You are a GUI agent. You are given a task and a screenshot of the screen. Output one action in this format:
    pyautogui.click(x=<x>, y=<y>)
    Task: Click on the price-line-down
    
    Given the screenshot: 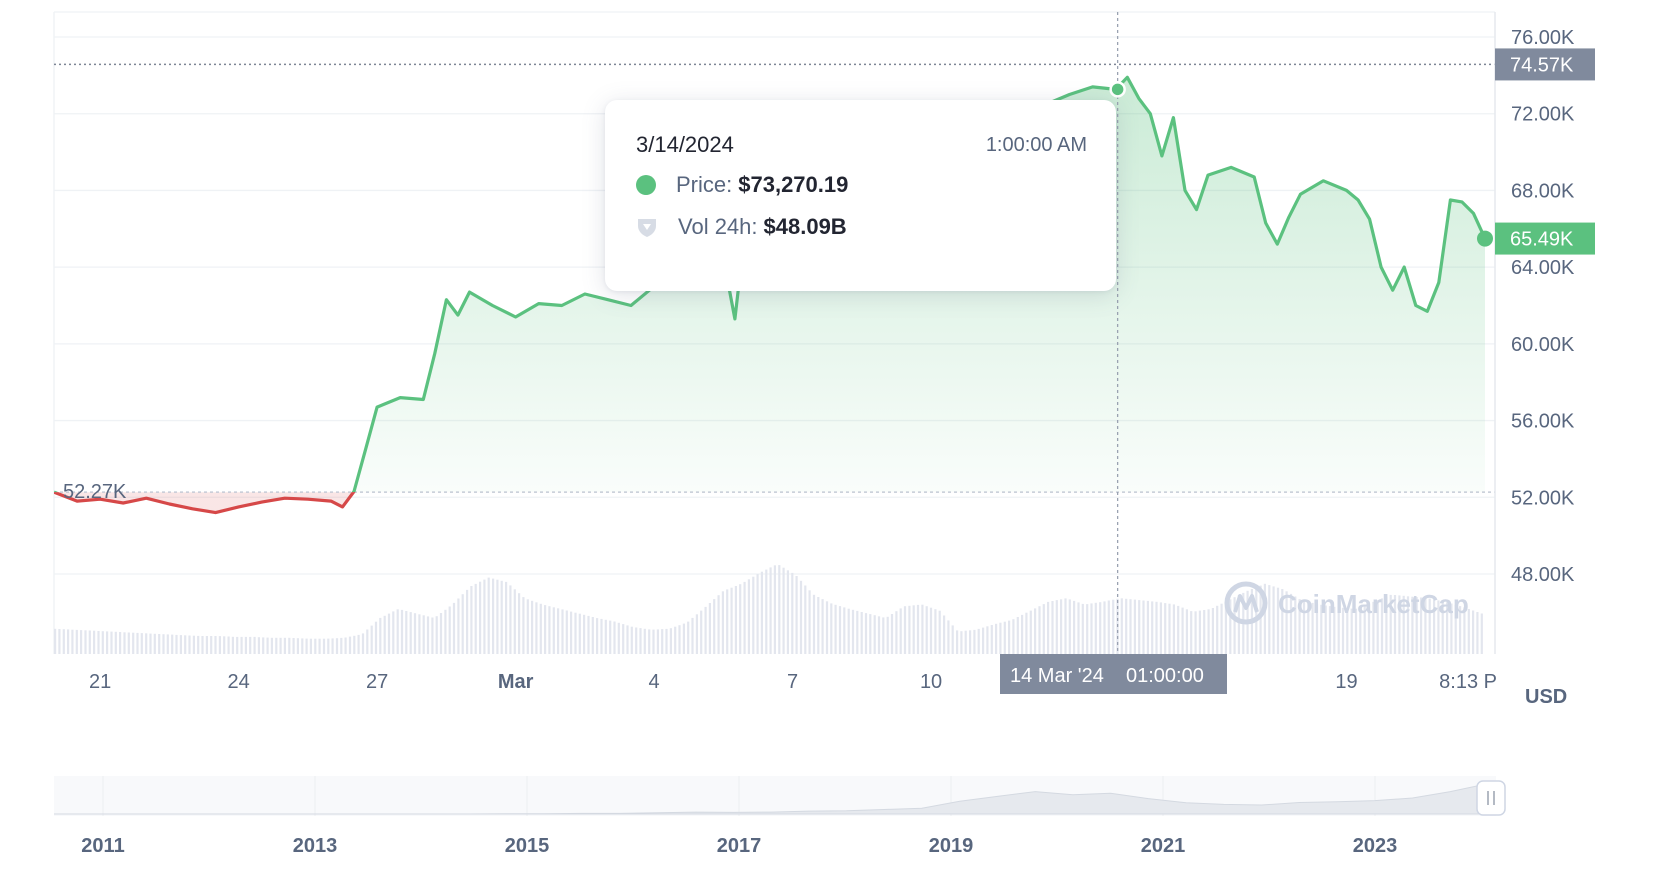 What is the action you would take?
    pyautogui.click(x=205, y=503)
    